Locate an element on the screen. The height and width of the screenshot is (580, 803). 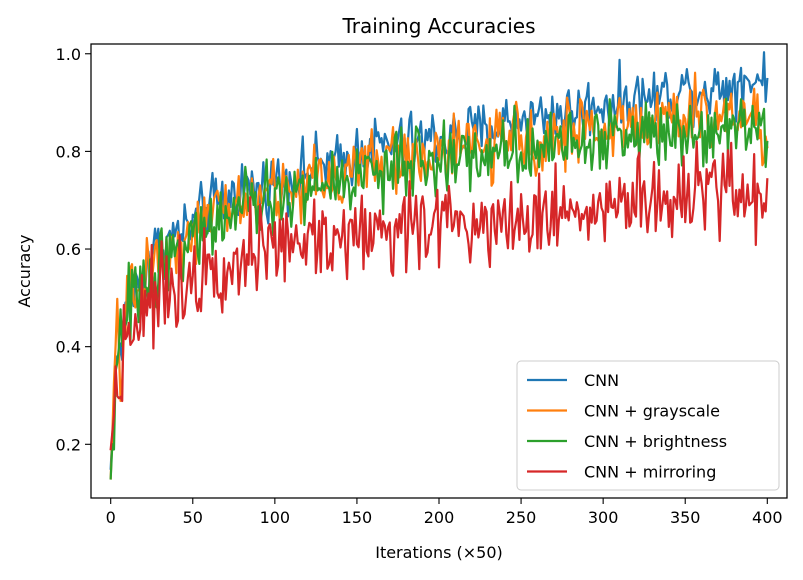
y-tick-label: 0.2 is located at coordinates (68, 444).